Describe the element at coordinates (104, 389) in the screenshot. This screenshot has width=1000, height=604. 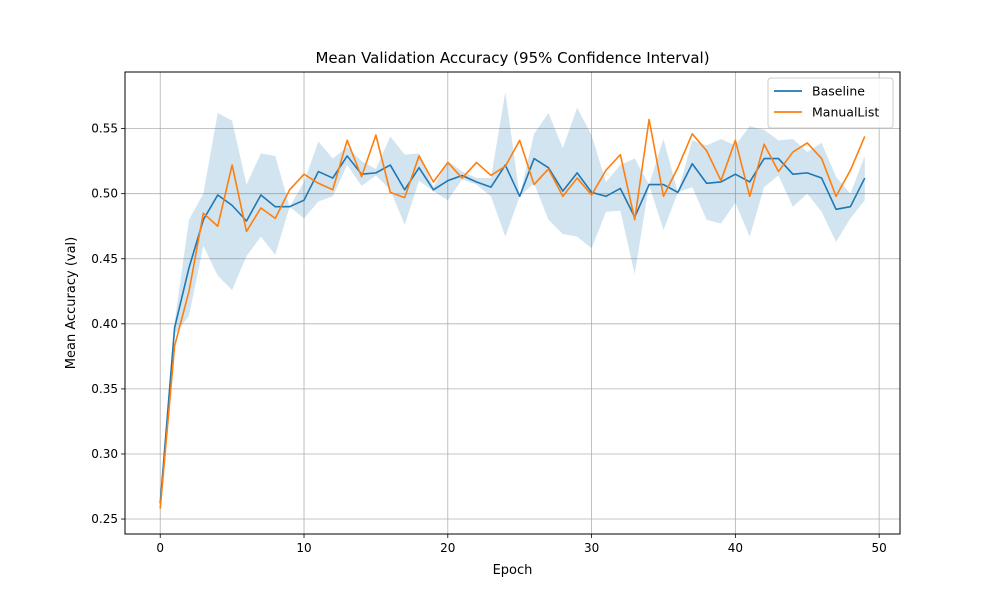
I see `y-tick-label: 0.35` at that location.